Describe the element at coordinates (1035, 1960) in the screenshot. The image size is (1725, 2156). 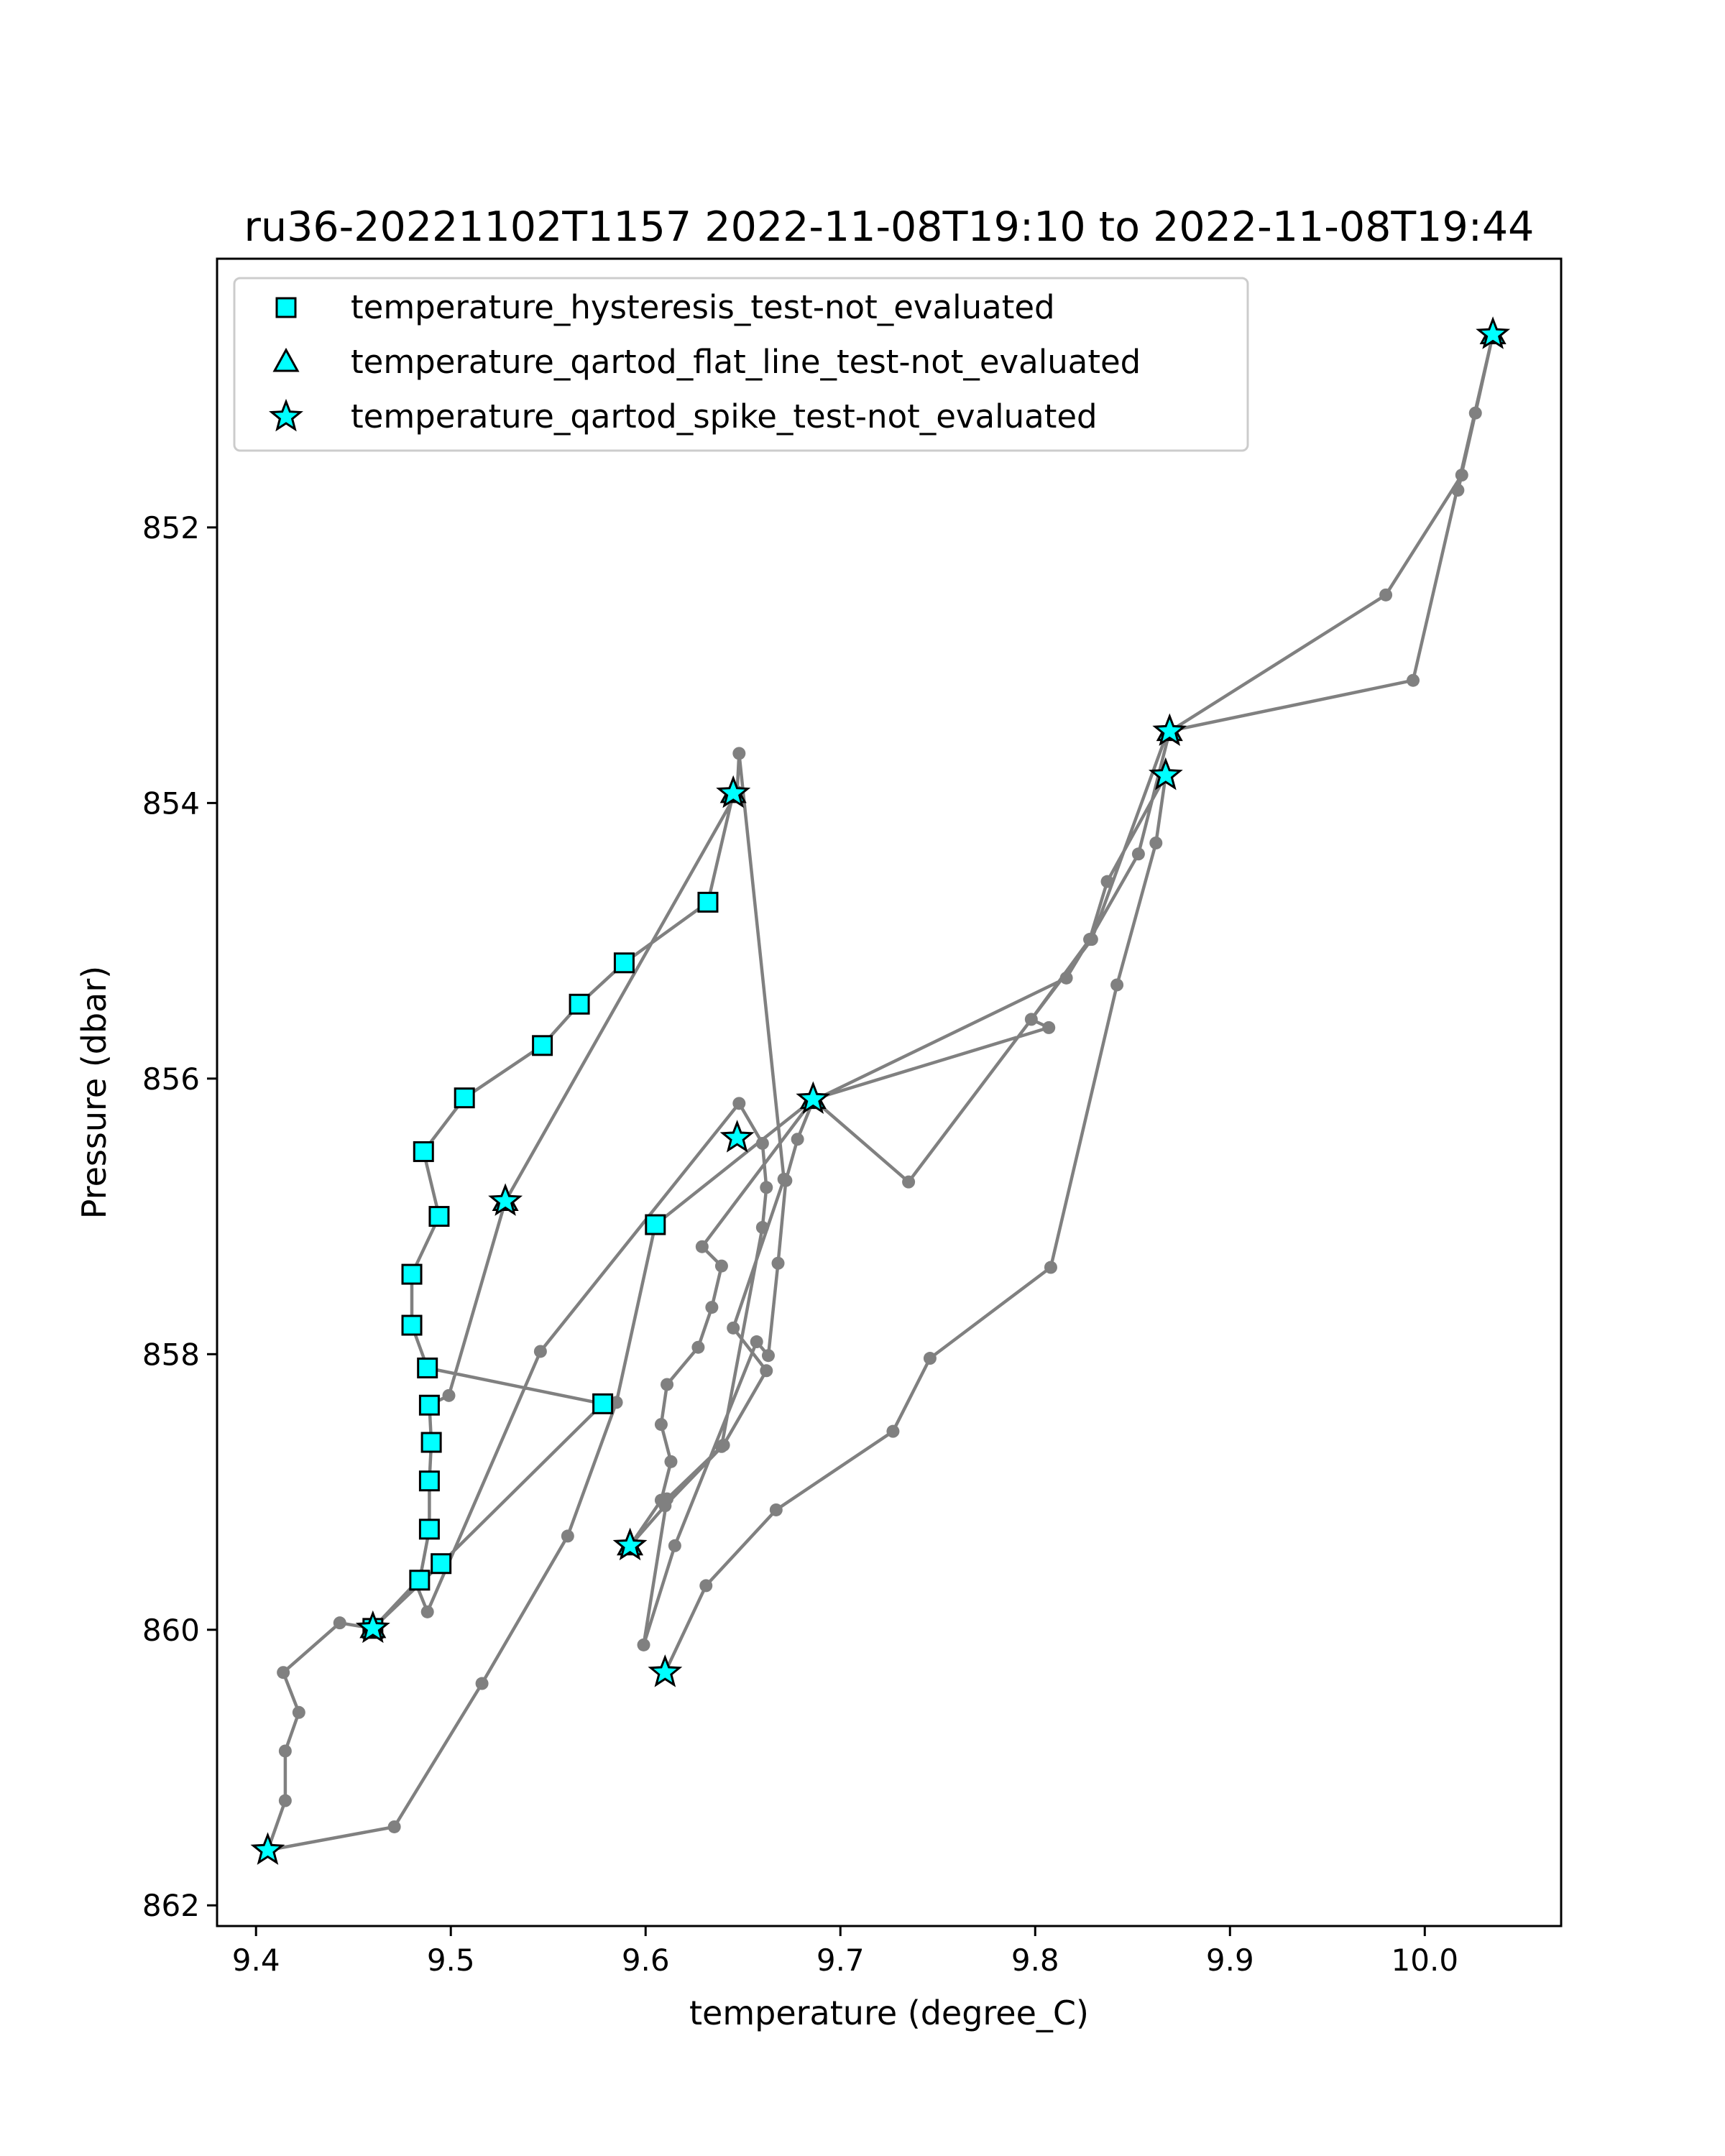
I see `x-tick-label: 9.8` at that location.